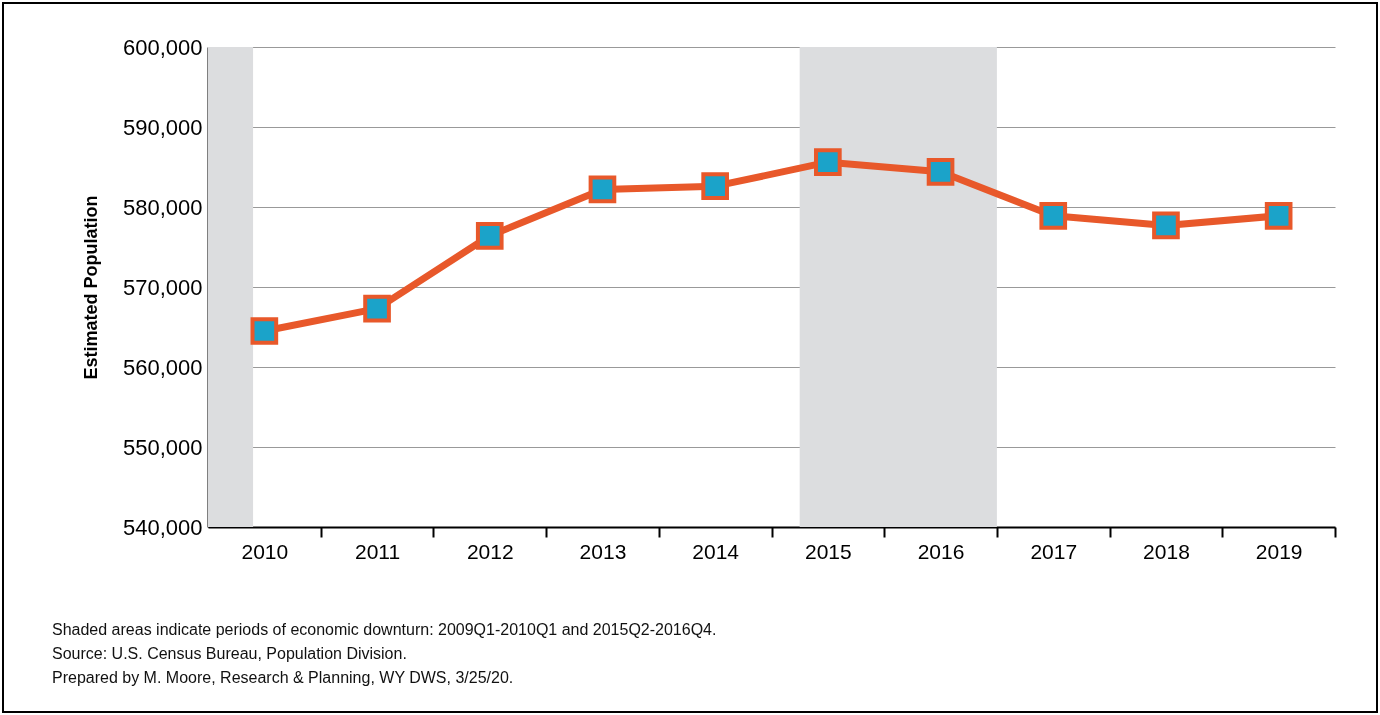  What do you see at coordinates (283, 678) in the screenshot?
I see `text: Prepared by M. Moore, Research & Planning, WY DWS, 3/25/20.` at bounding box center [283, 678].